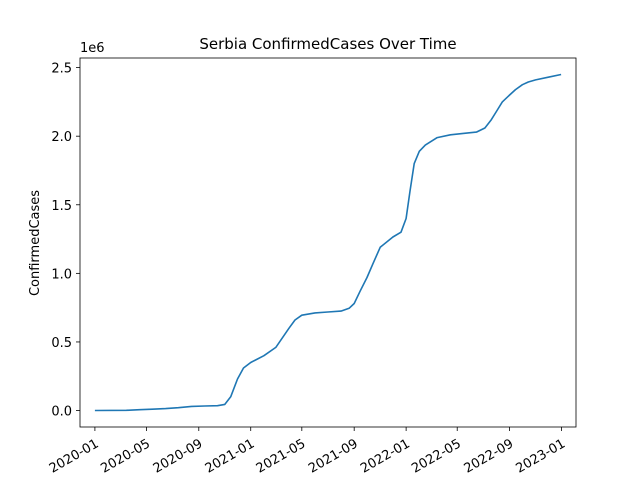  I want to click on y-axis-label: ConfirmedCases, so click(35, 243).